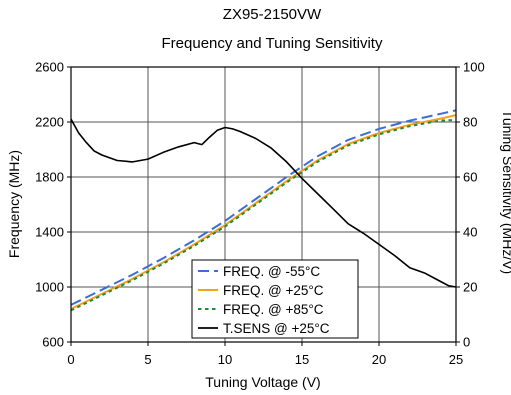  Describe the element at coordinates (470, 177) in the screenshot. I see `y2-tick-label: 60` at that location.